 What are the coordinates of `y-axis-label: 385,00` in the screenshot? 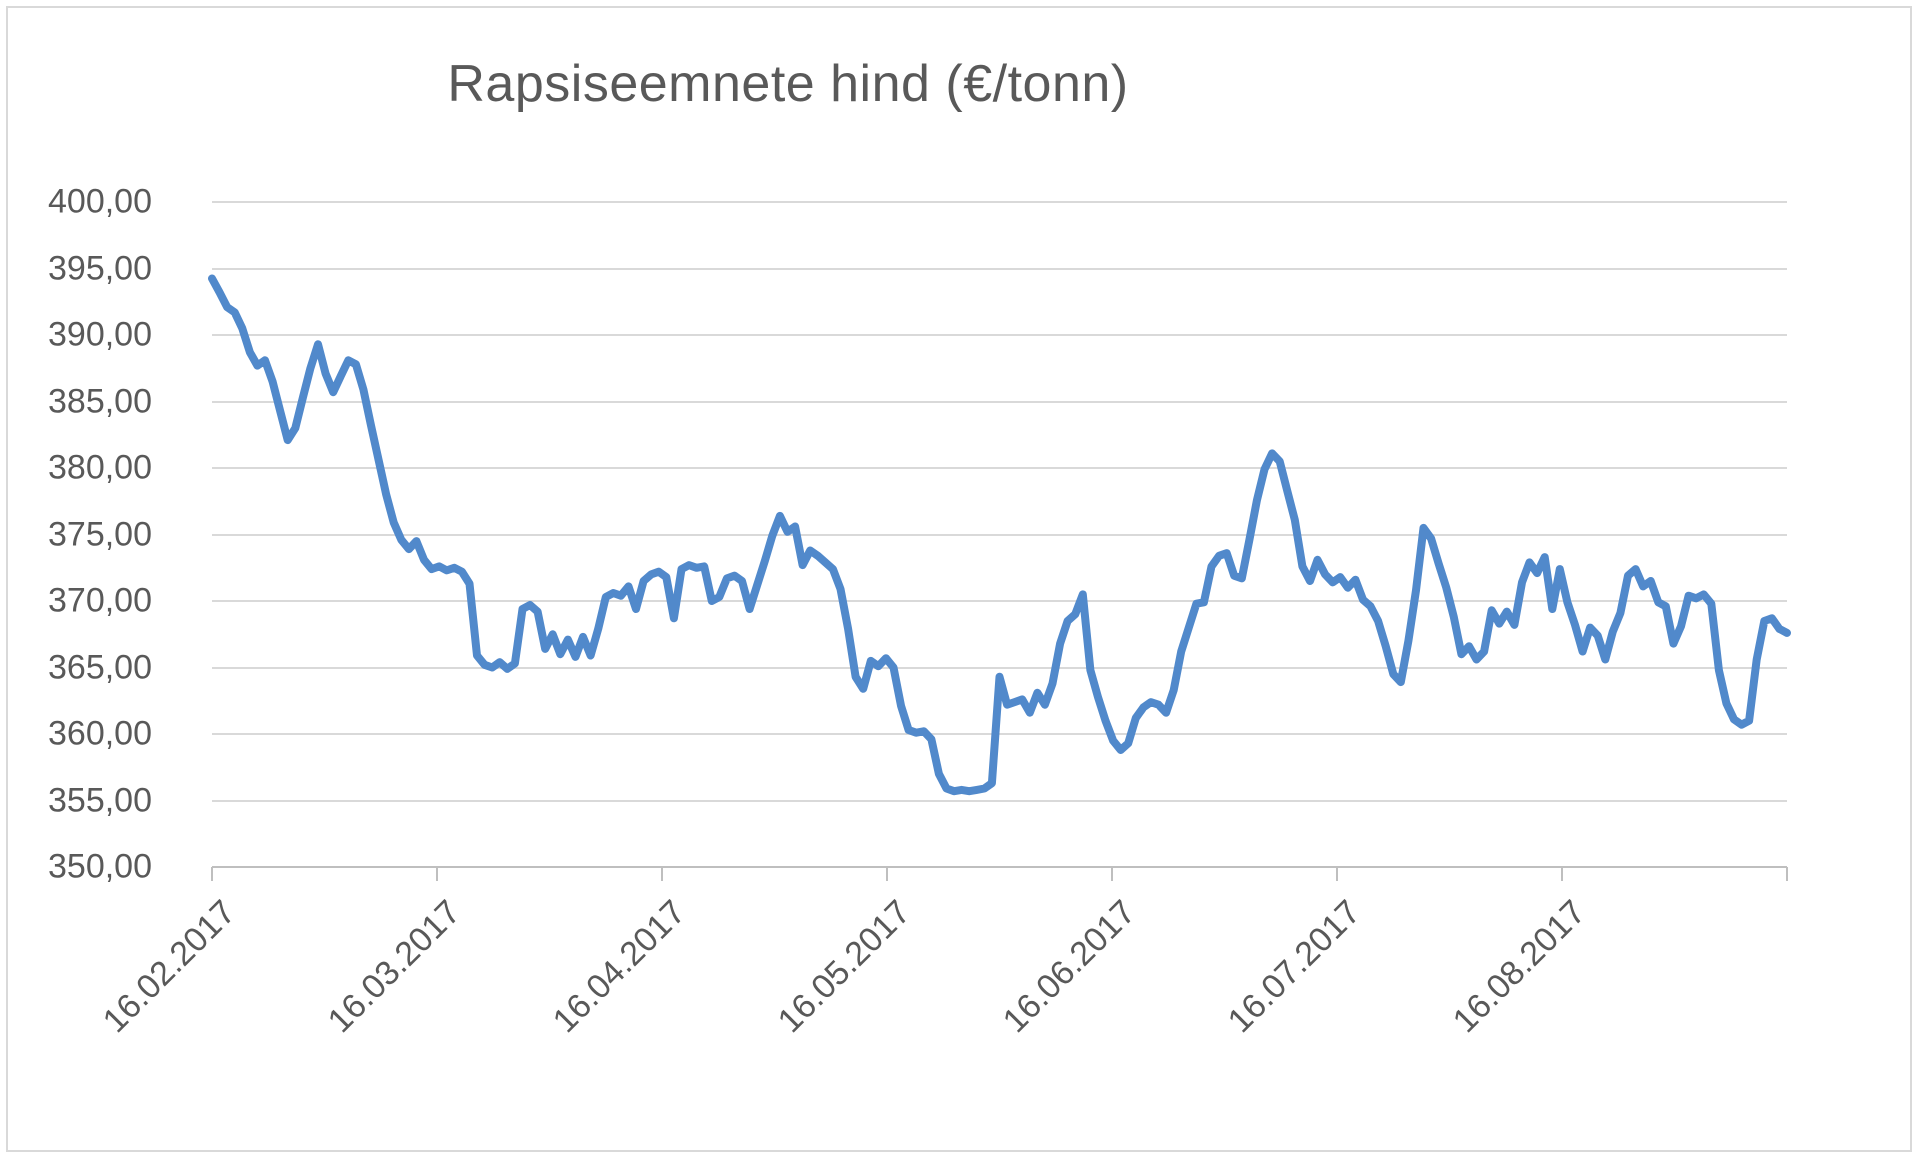 It's located at (100, 401).